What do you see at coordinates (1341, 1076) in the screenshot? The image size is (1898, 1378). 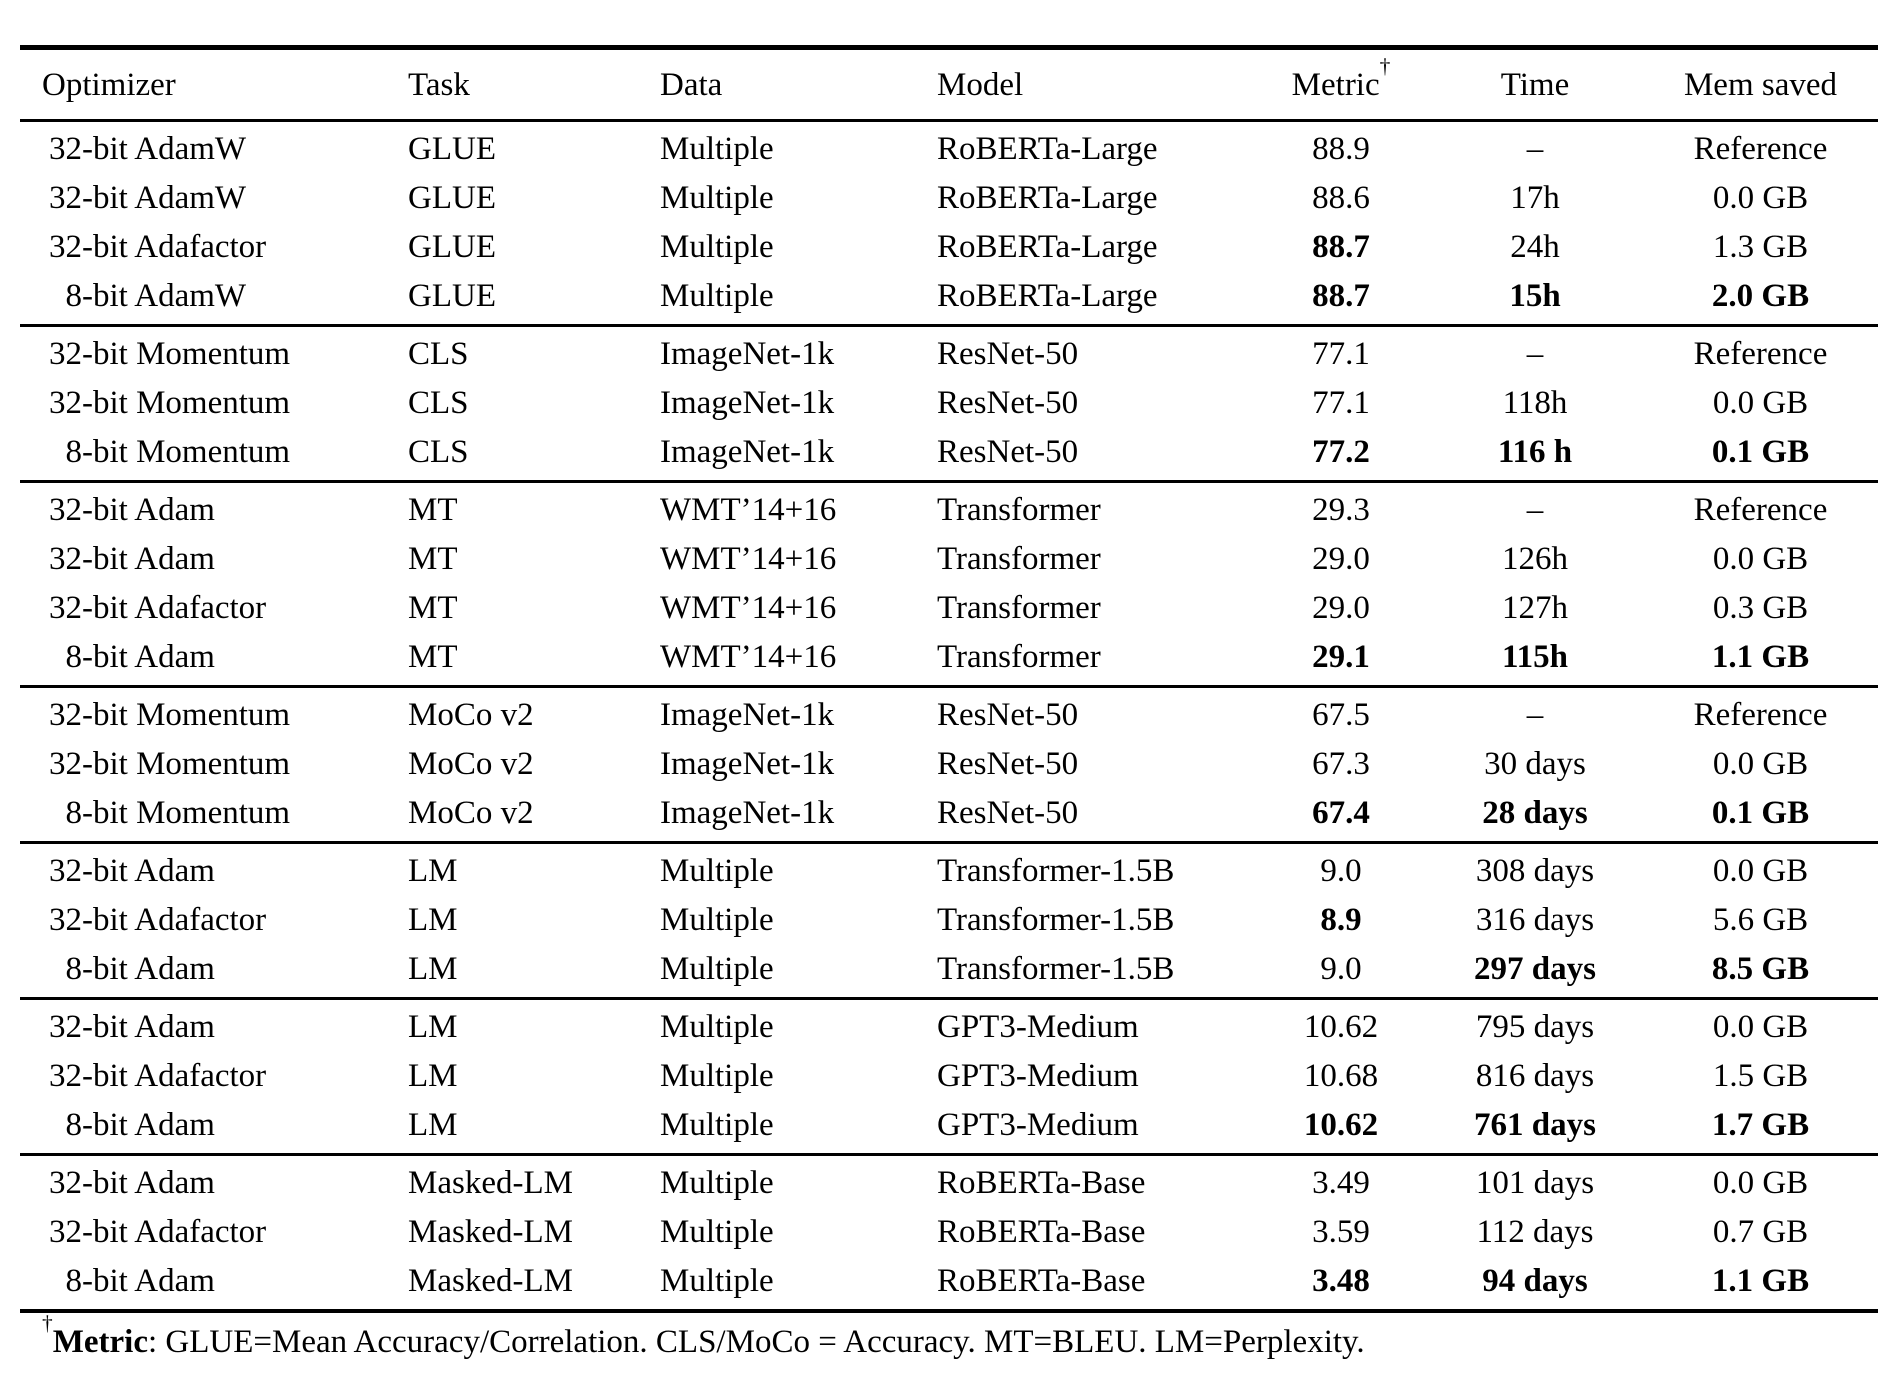 I see `table-cell: 10.68` at bounding box center [1341, 1076].